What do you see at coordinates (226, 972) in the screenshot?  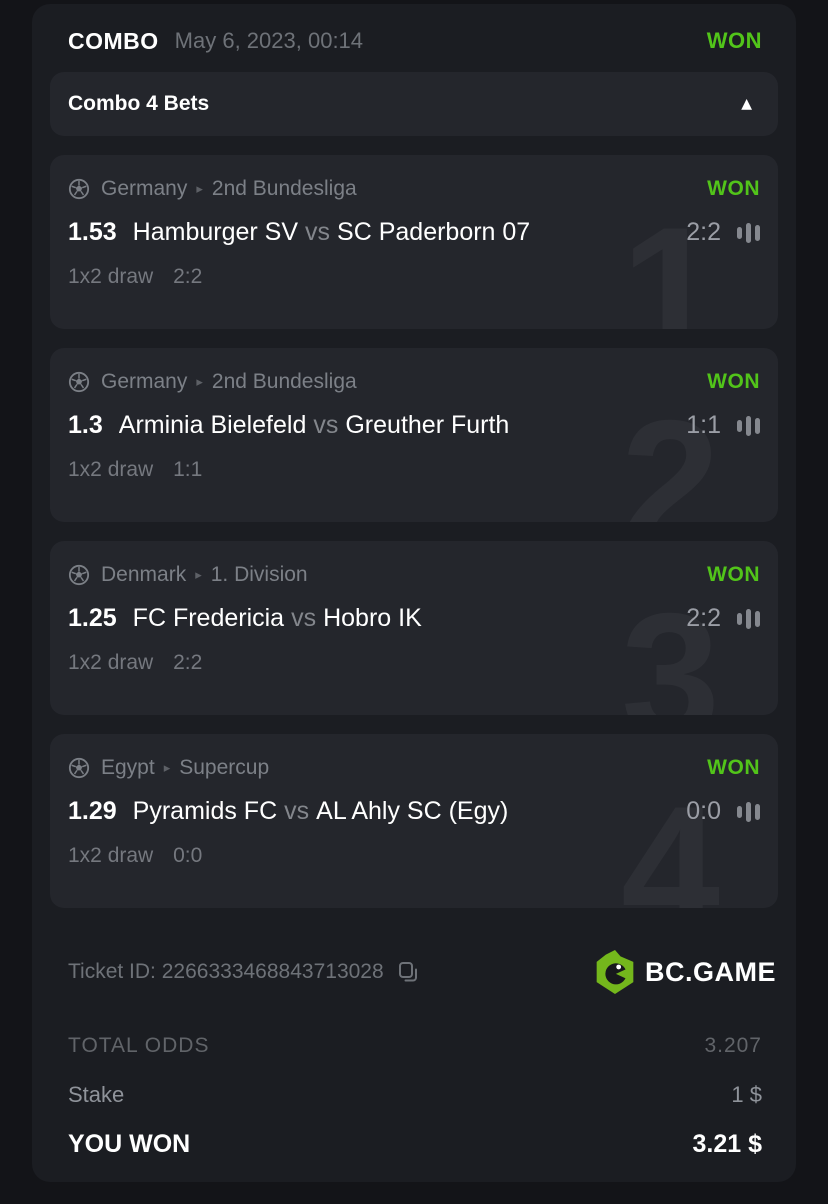 I see `ticket-id-text: Ticket ID: 2266333468843713028` at bounding box center [226, 972].